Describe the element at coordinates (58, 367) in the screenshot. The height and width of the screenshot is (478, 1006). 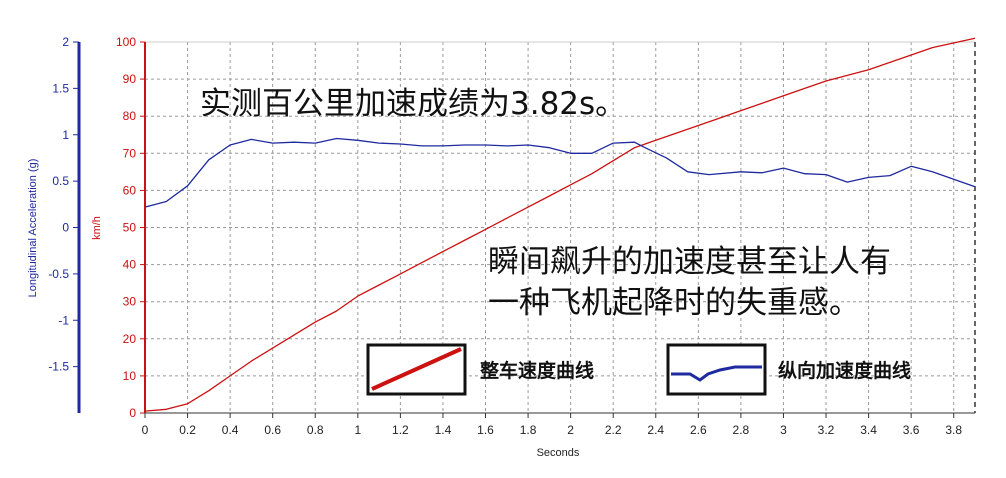
I see `accel-tick-label: -1.5` at that location.